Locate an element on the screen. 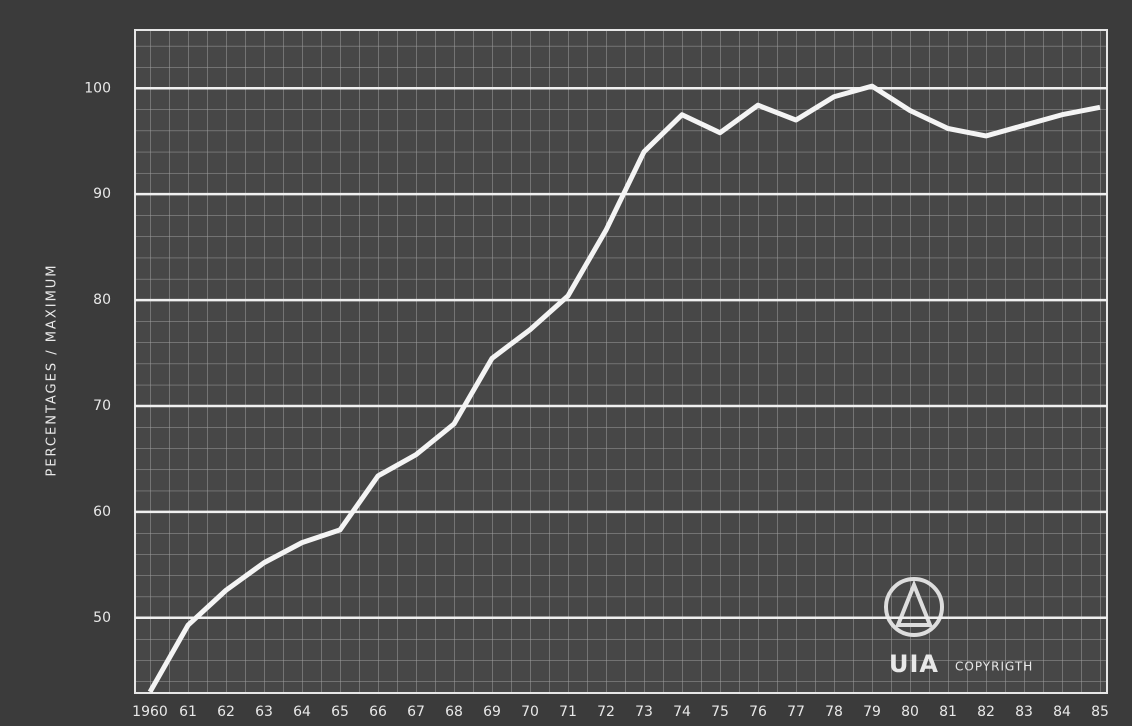 The width and height of the screenshot is (1132, 726). x-tick-label: 76 is located at coordinates (758, 712).